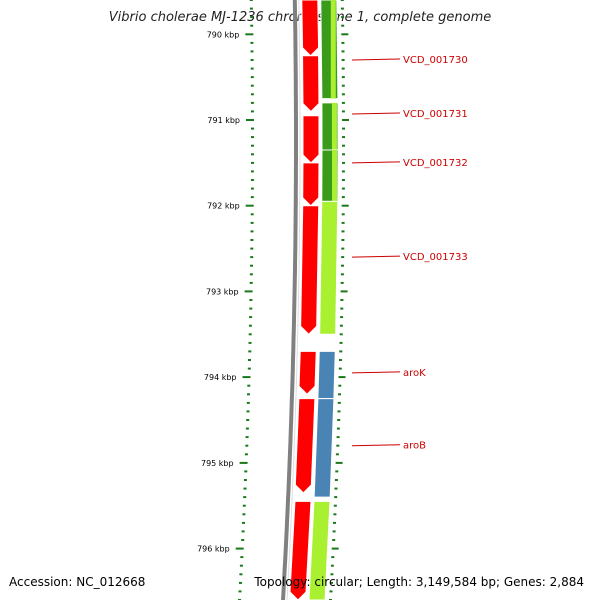  I want to click on tick-label: 792 kbp, so click(223, 206).